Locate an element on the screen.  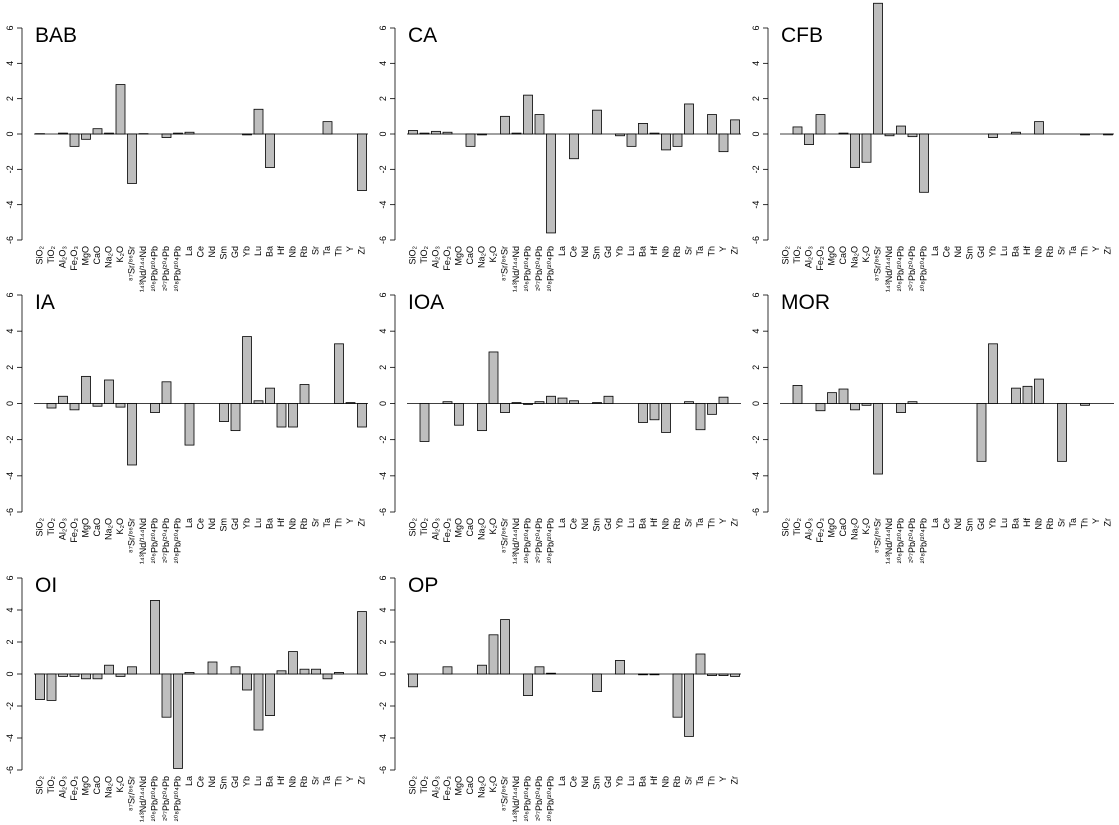
x-tick-label: Rb is located at coordinates (304, 524).